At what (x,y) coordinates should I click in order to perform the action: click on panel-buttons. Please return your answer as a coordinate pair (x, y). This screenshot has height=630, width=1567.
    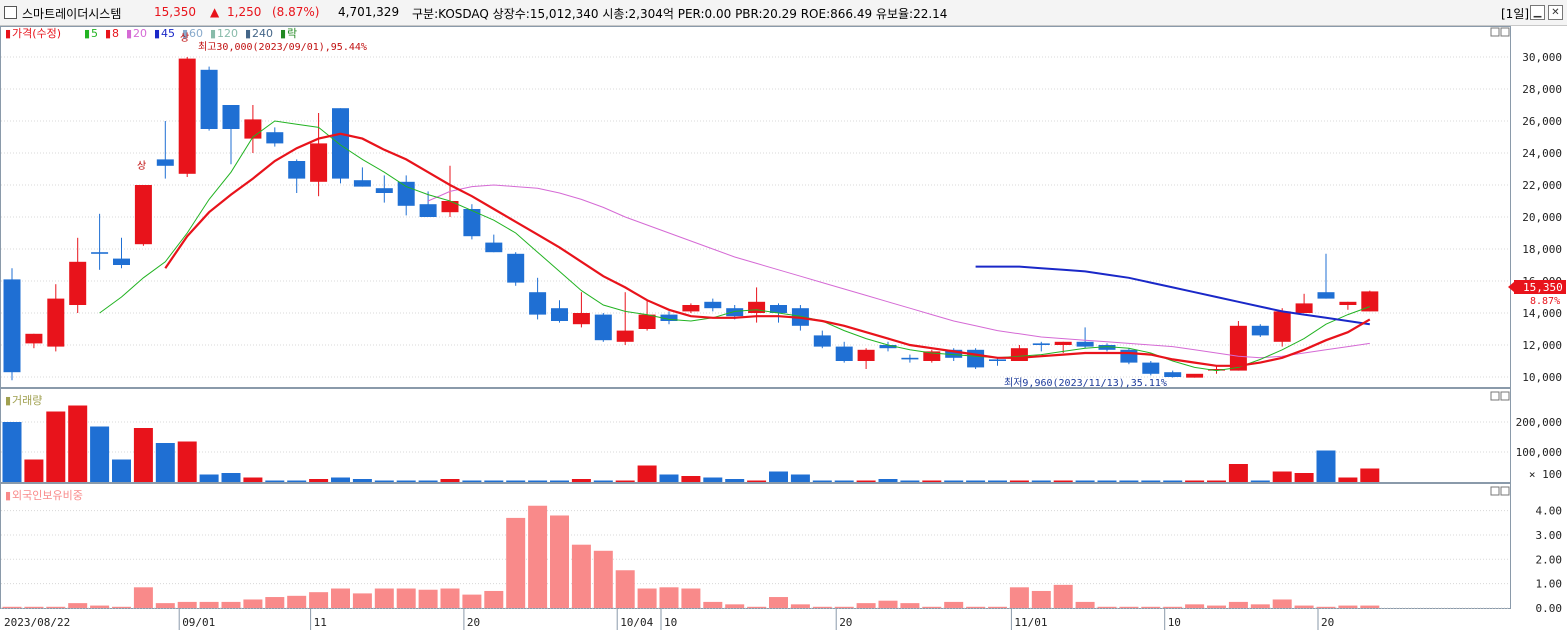
    Looking at the image, I should click on (1500, 261).